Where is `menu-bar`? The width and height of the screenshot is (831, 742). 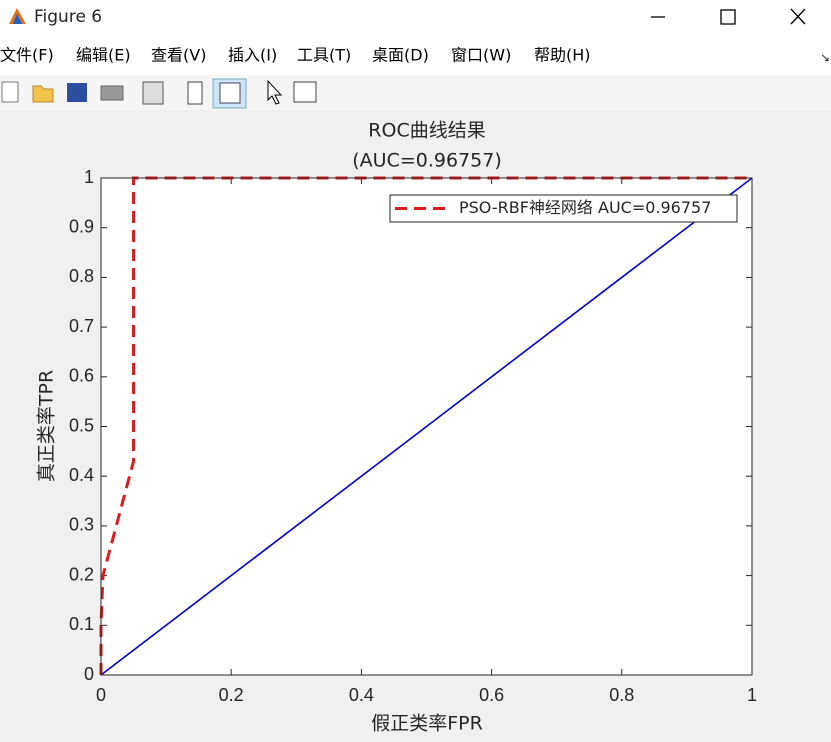
menu-bar is located at coordinates (415, 54).